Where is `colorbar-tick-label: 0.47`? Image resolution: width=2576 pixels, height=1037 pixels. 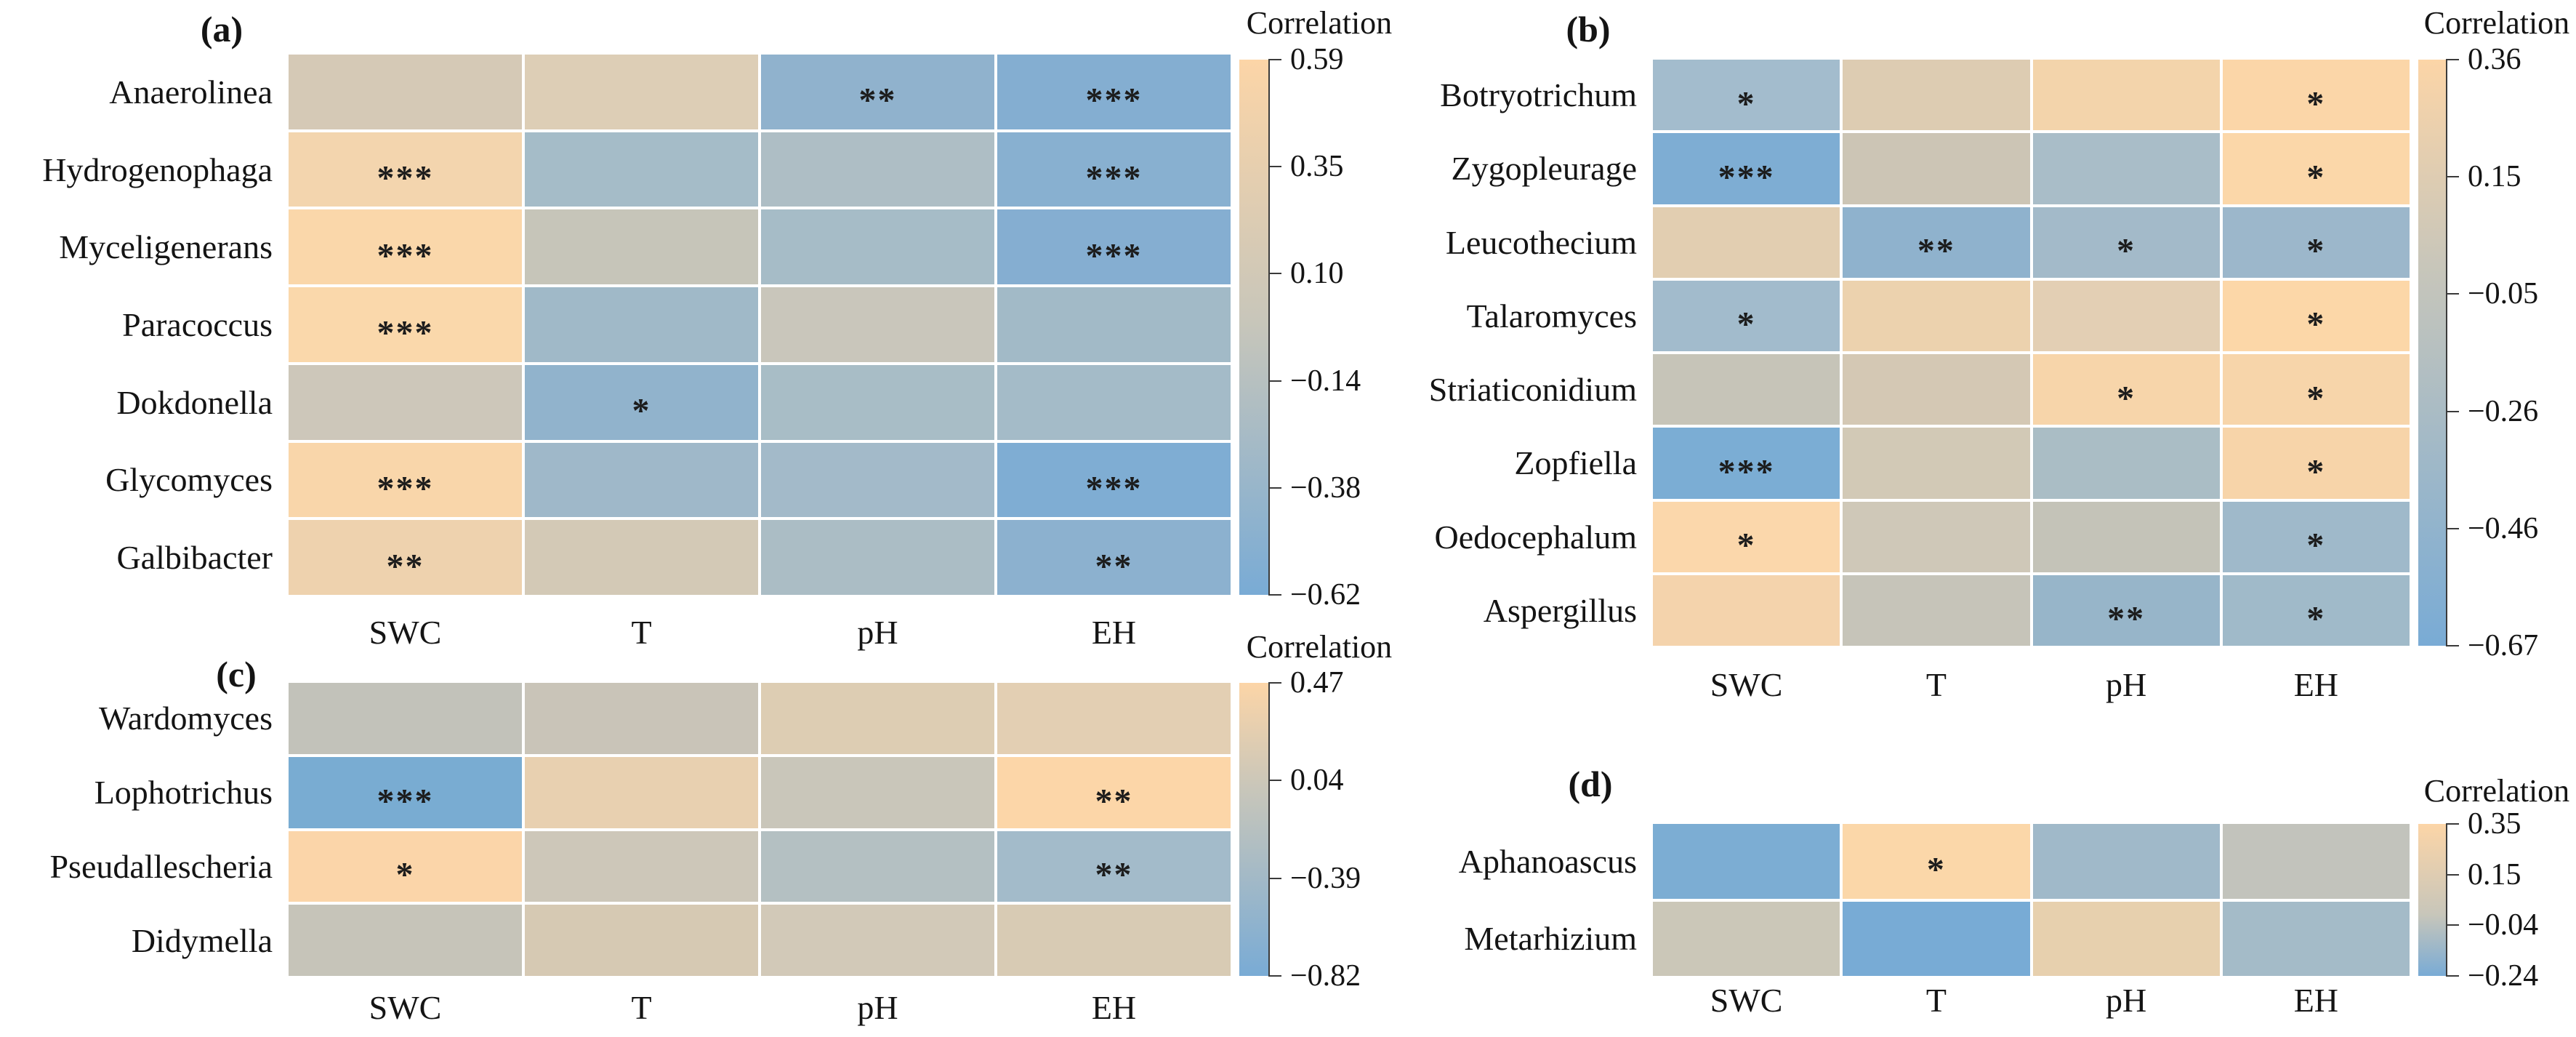 colorbar-tick-label: 0.47 is located at coordinates (1317, 683).